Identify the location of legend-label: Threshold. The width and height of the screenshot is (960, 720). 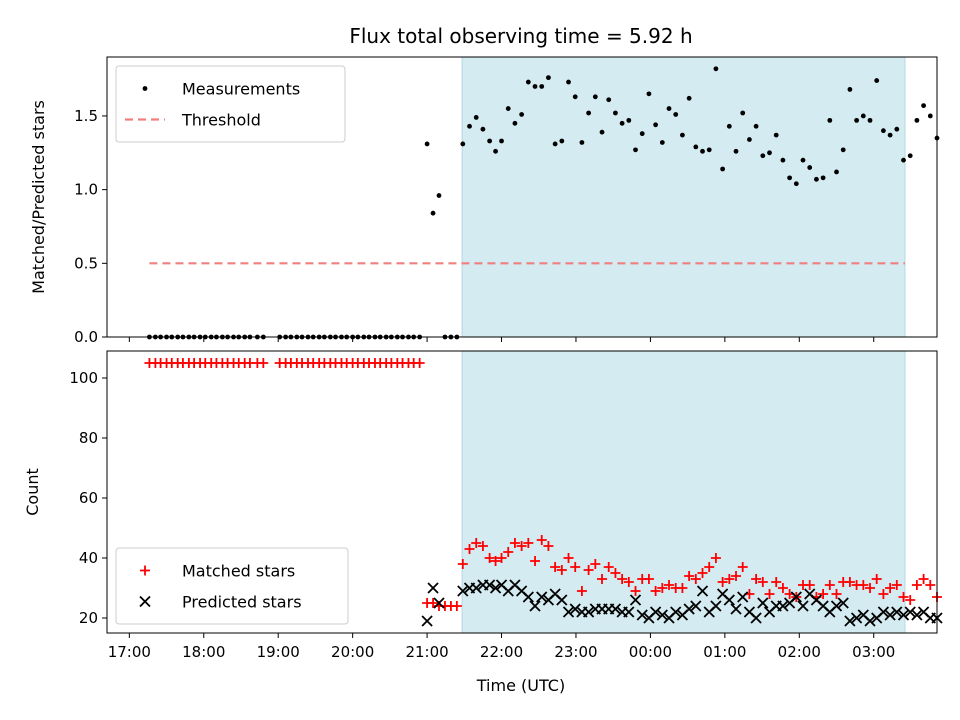
(221, 120).